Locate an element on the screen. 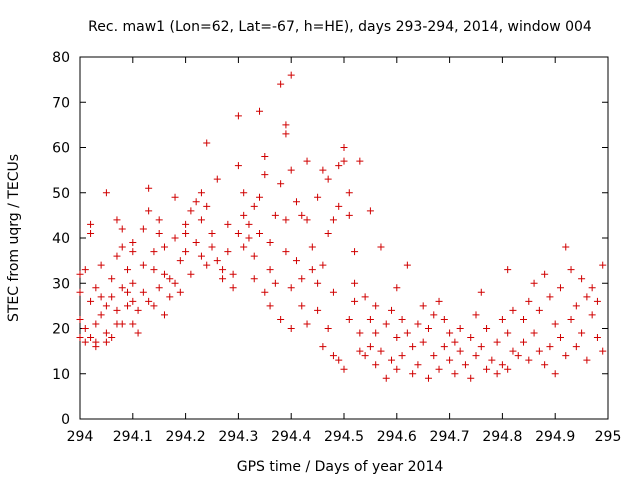 This screenshot has width=640, height=480. x-tick-label: 294.6 is located at coordinates (397, 437).